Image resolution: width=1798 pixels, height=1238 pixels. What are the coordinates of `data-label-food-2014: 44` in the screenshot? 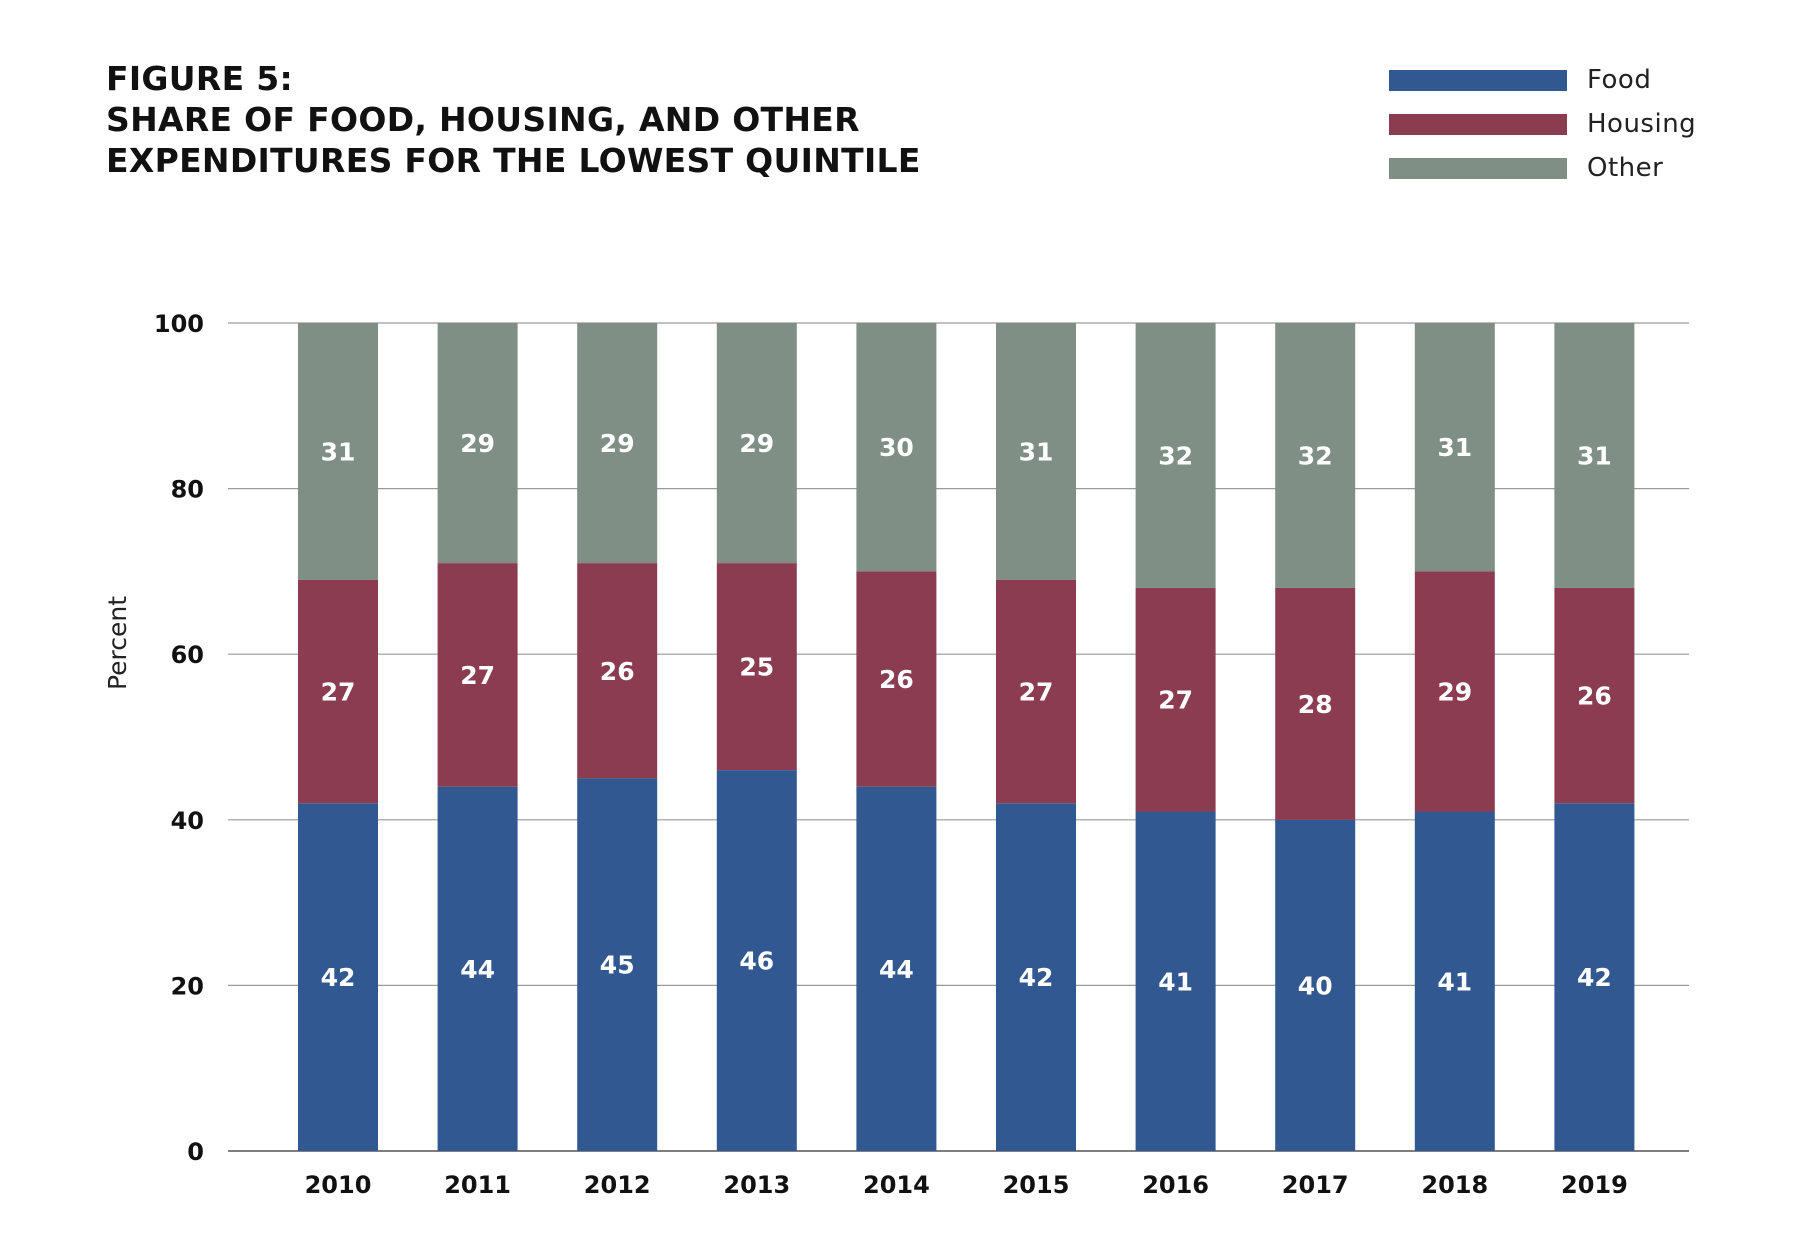 It's located at (896, 969).